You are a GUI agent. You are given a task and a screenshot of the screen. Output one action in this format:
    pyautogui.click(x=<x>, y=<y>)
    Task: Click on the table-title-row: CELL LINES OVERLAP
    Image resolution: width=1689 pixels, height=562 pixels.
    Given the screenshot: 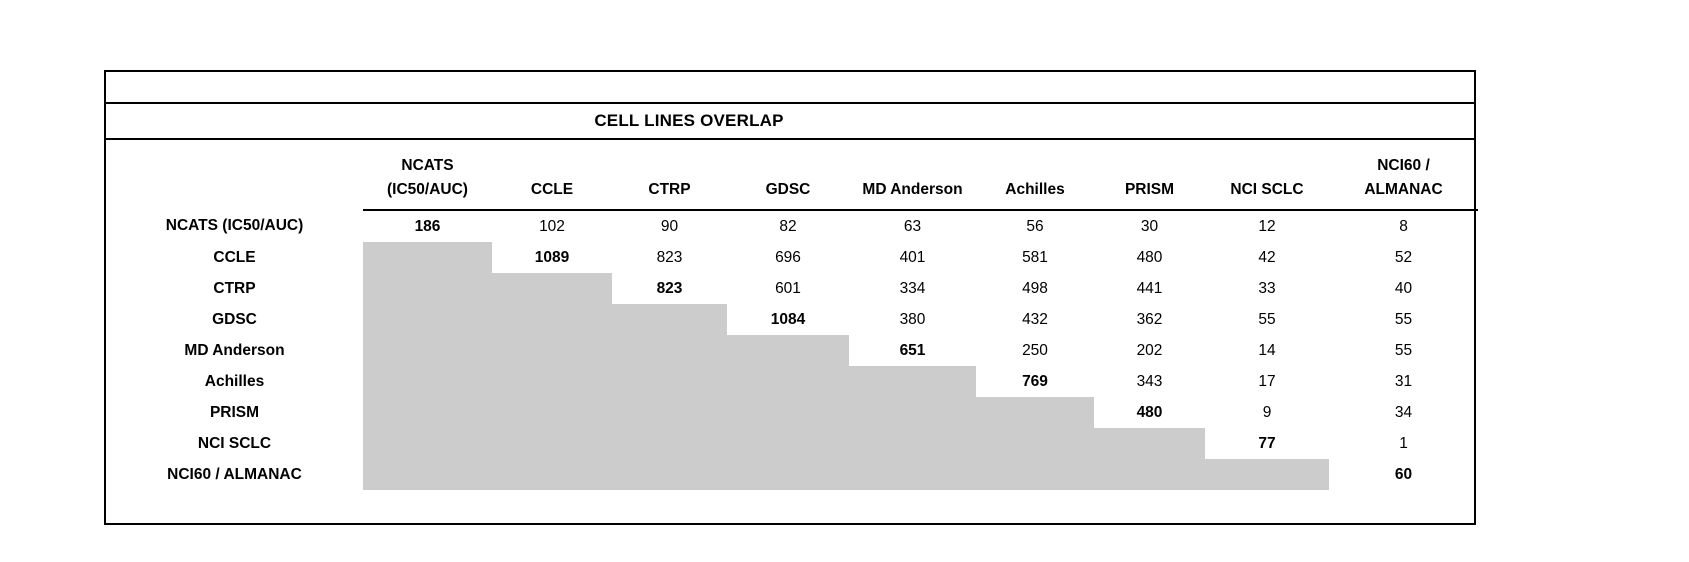 What is the action you would take?
    pyautogui.click(x=790, y=122)
    